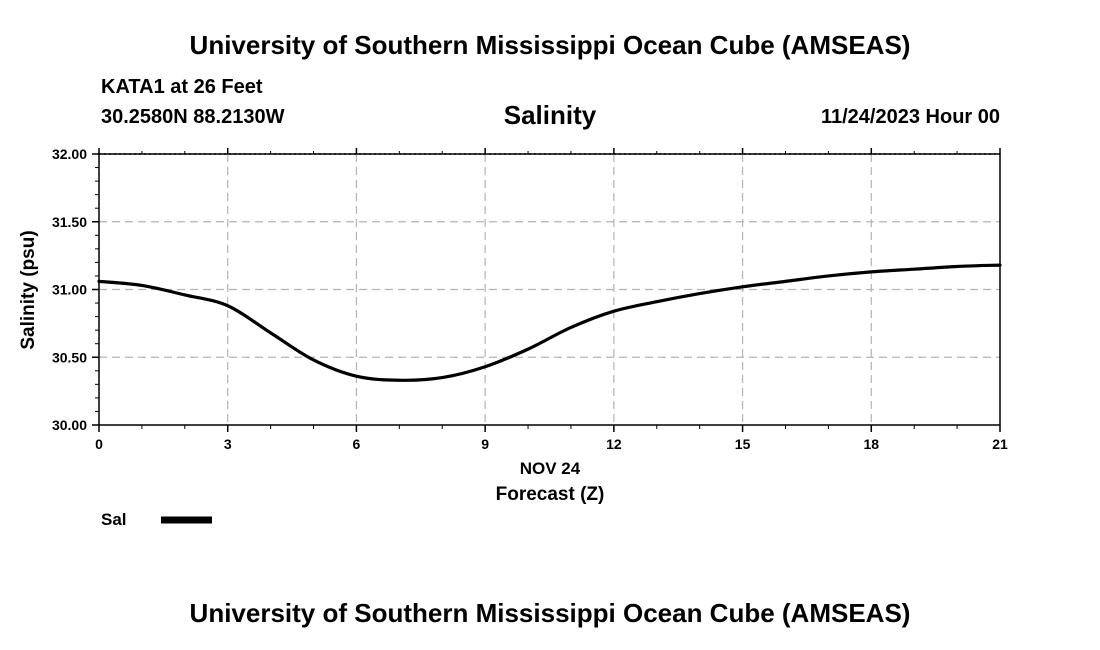 The image size is (1100, 650). What do you see at coordinates (193, 117) in the screenshot?
I see `station-coordinates: 30.2580N 88.2130W` at bounding box center [193, 117].